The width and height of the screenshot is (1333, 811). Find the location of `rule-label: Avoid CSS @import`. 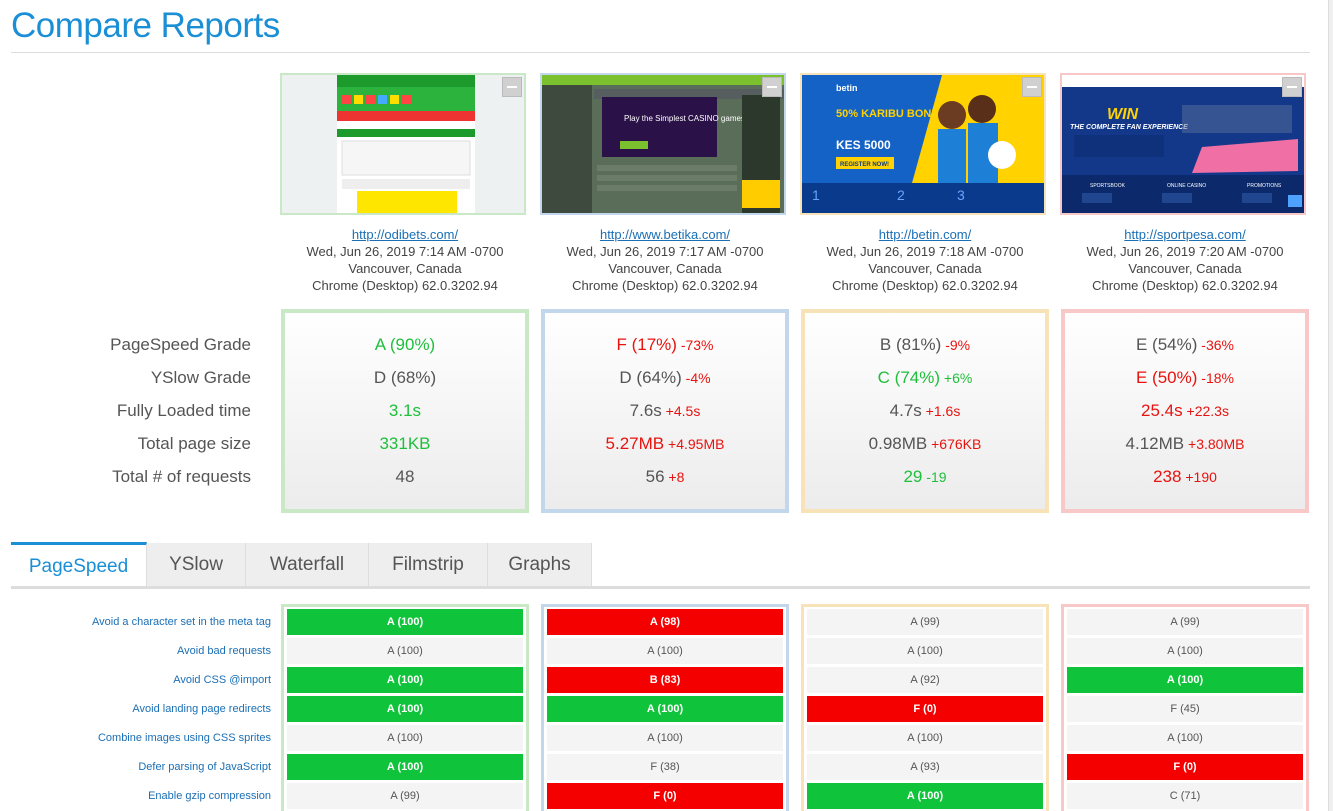

rule-label: Avoid CSS @import is located at coordinates (222, 680).